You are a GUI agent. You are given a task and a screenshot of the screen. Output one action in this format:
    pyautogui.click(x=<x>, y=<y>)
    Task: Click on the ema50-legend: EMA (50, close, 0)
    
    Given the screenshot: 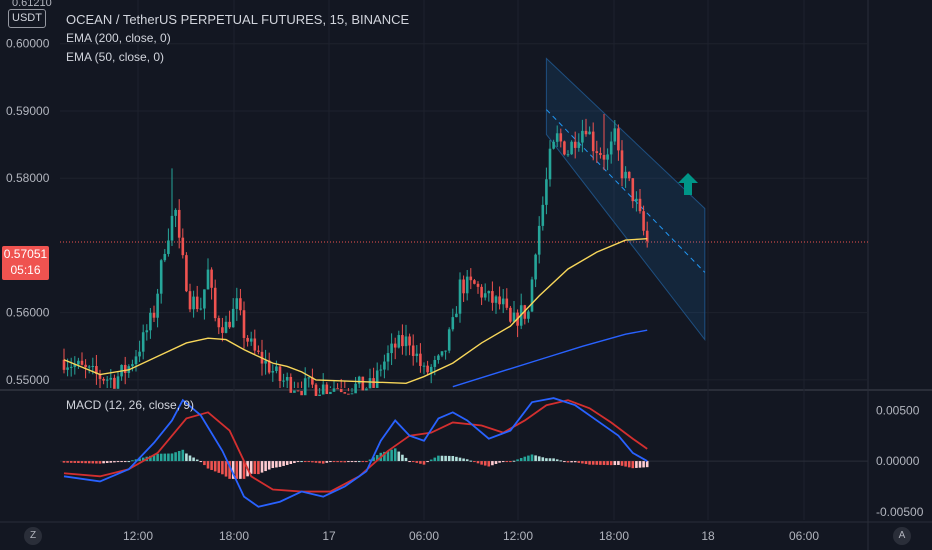 What is the action you would take?
    pyautogui.click(x=115, y=57)
    